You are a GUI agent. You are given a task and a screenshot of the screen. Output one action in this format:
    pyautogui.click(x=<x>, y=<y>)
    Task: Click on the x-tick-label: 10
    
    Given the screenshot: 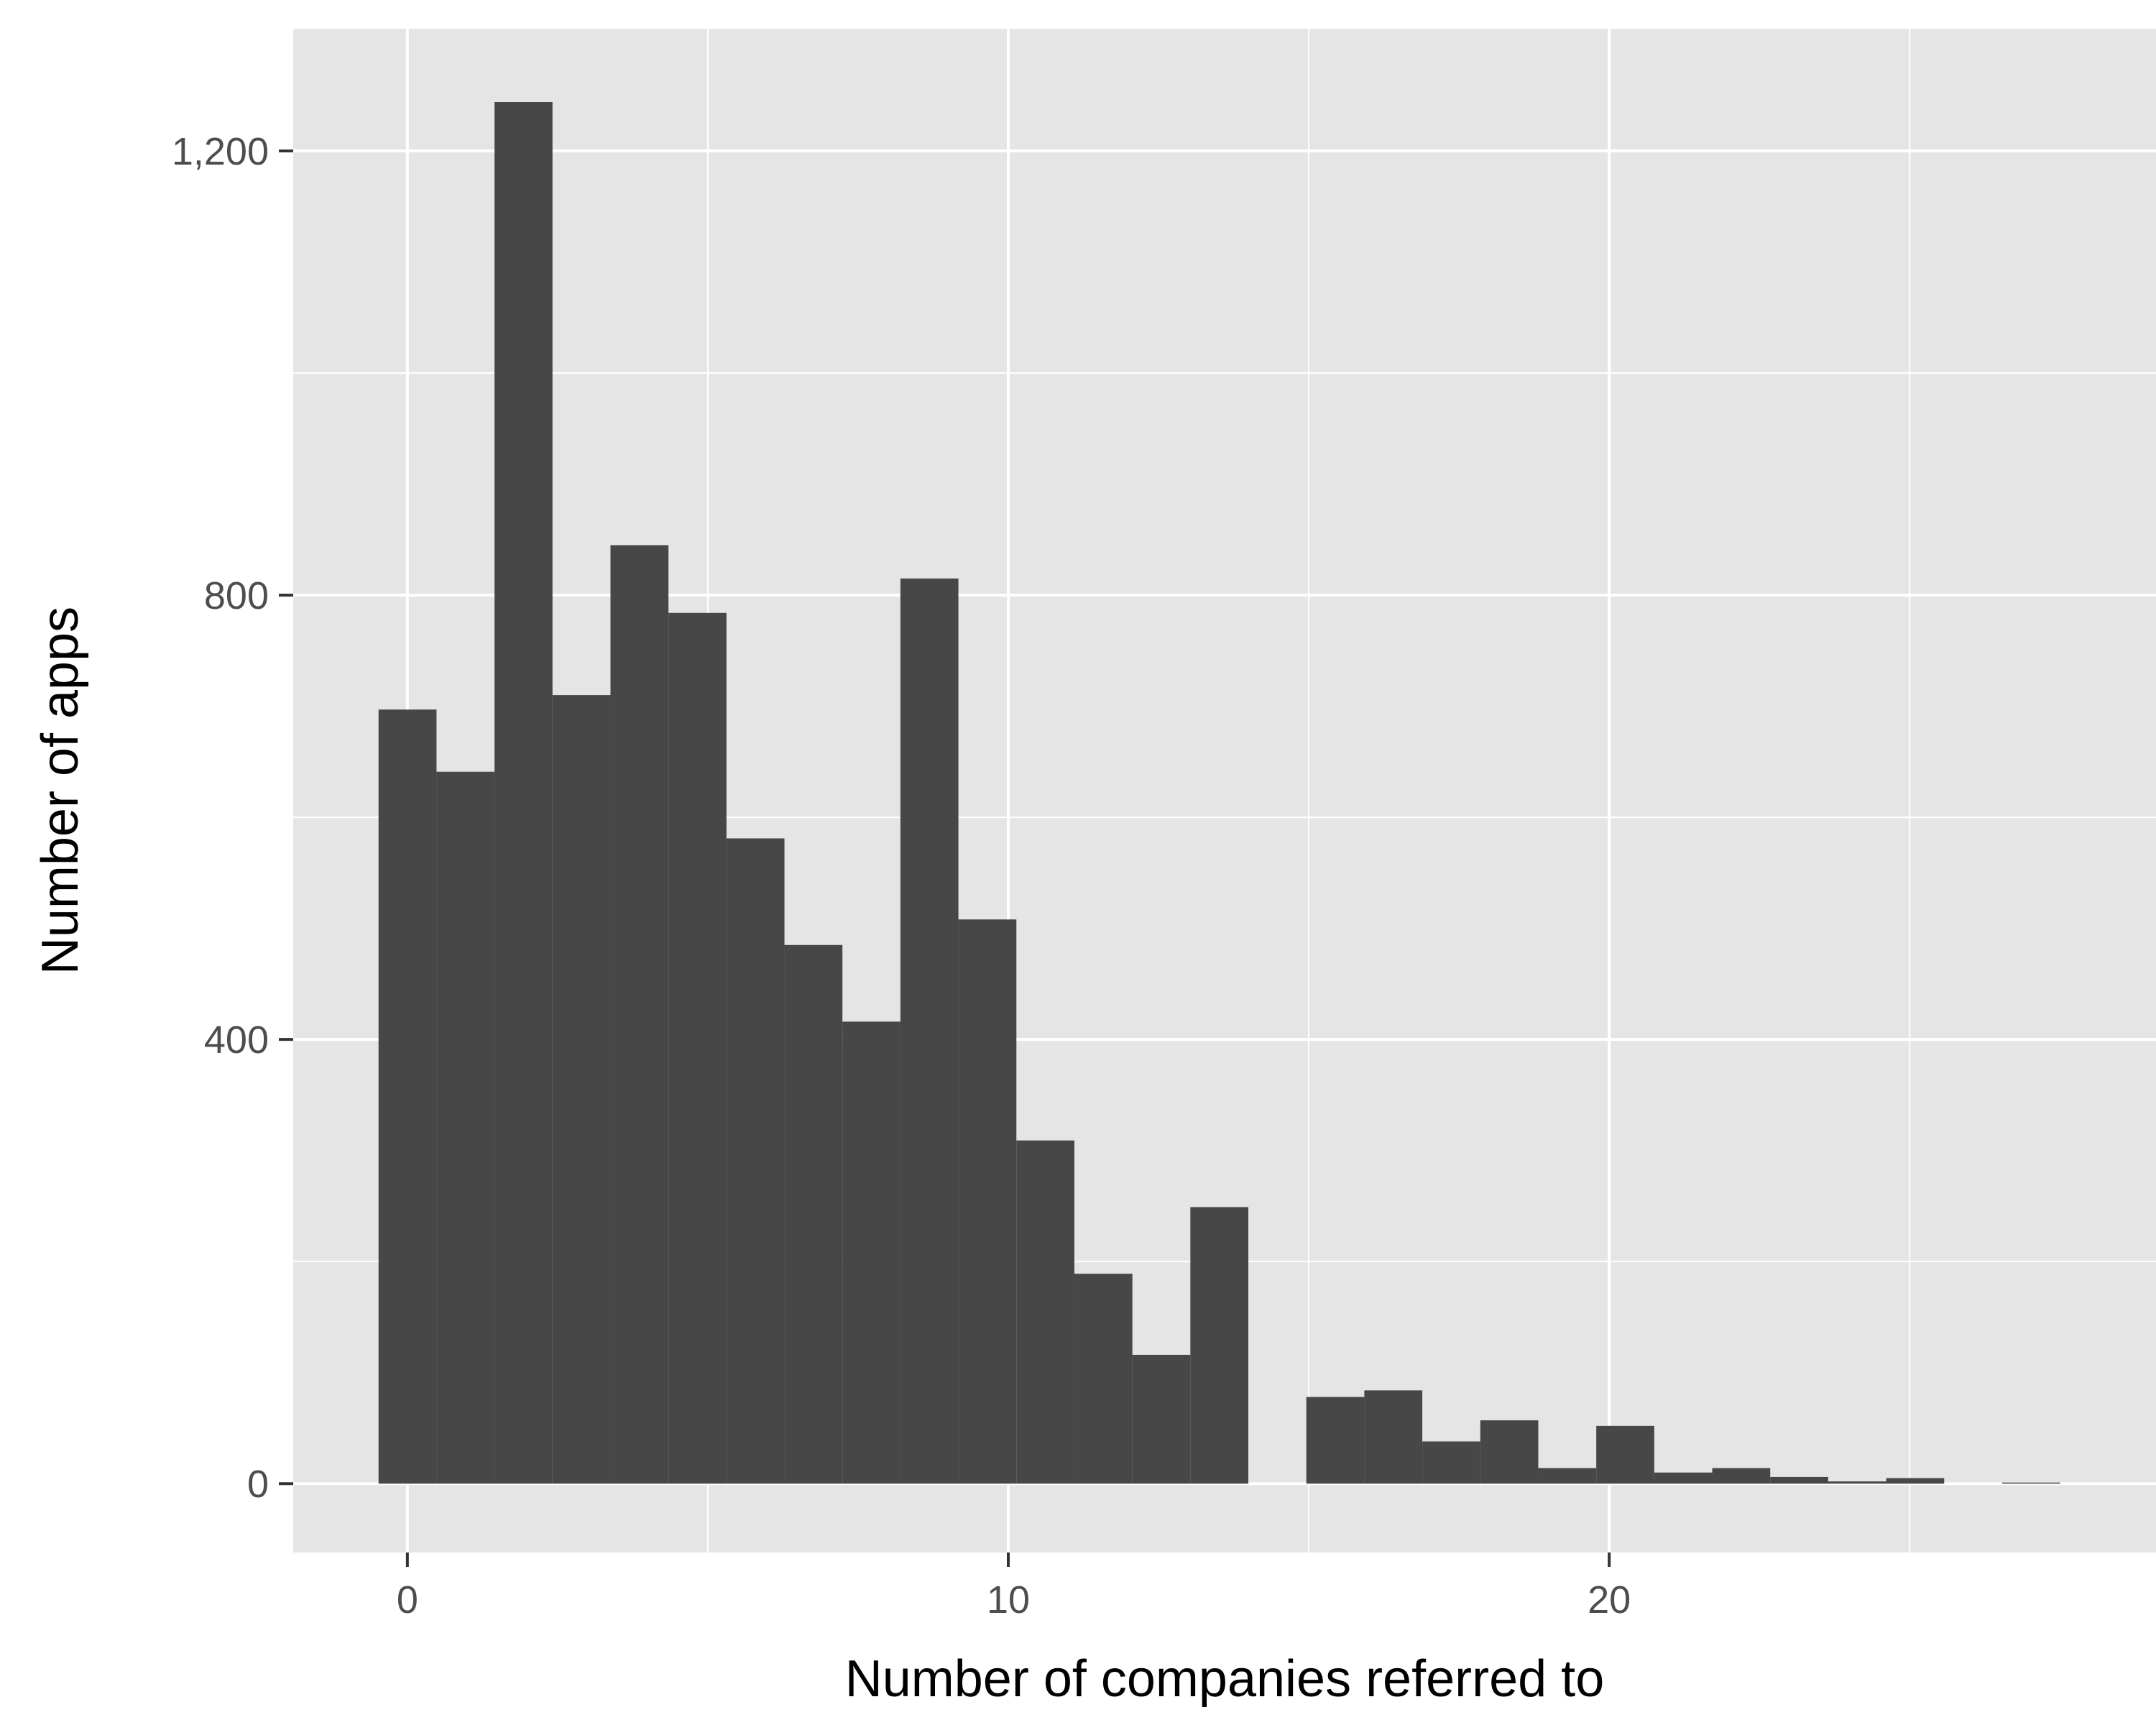 What is the action you would take?
    pyautogui.click(x=1008, y=1600)
    